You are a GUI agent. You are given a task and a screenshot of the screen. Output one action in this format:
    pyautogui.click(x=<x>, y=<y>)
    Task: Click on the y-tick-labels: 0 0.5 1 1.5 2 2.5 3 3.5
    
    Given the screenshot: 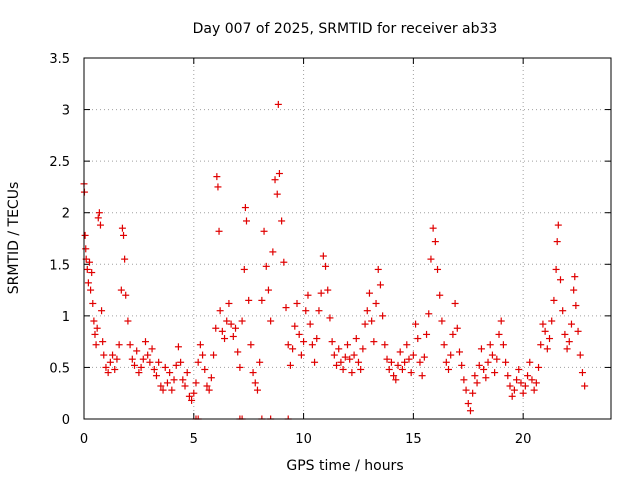 What is the action you would take?
    pyautogui.click(x=59, y=240)
    